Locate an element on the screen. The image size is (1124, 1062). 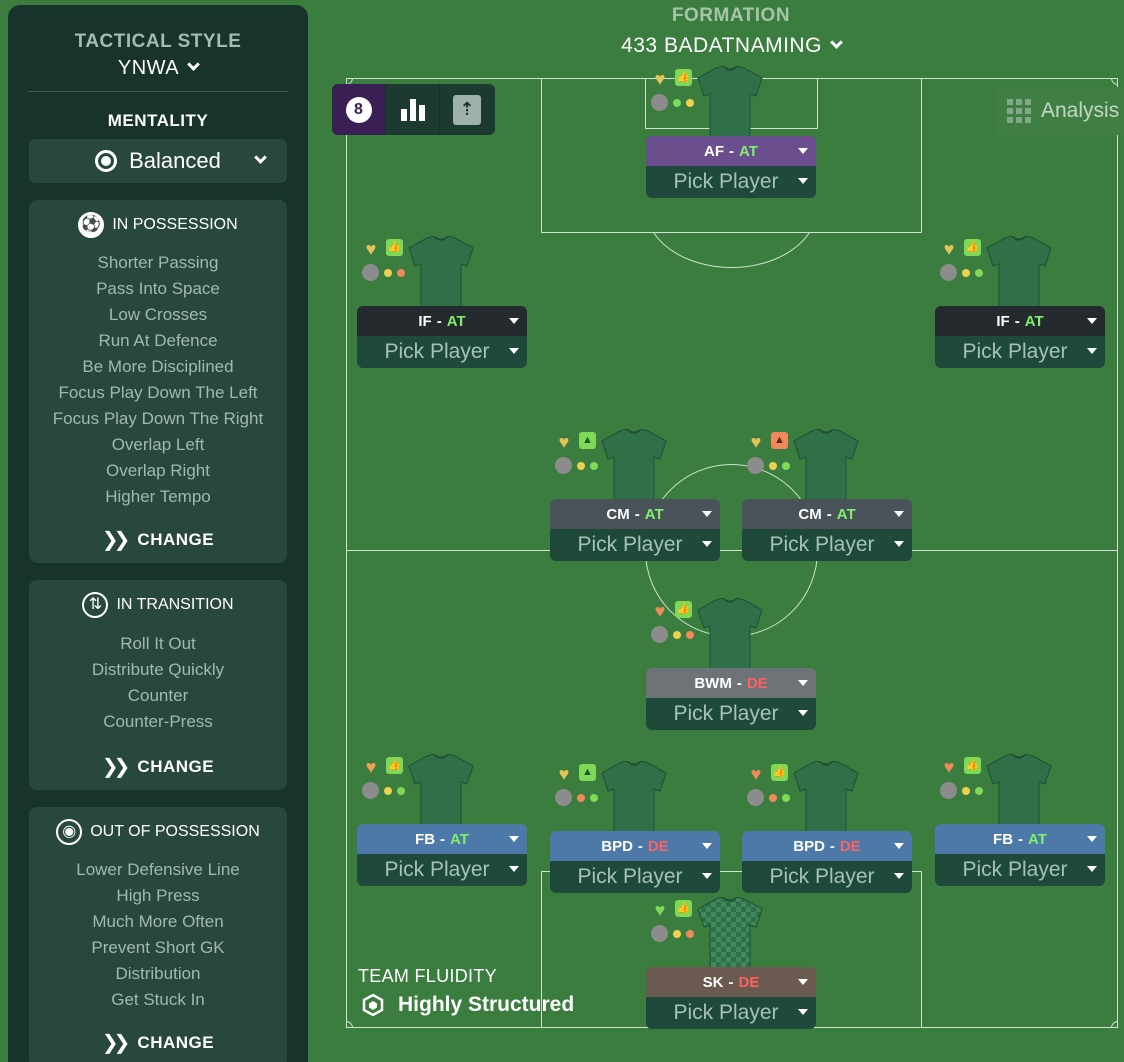
instruction-item: Focus Play Down The Left is located at coordinates (158, 392).